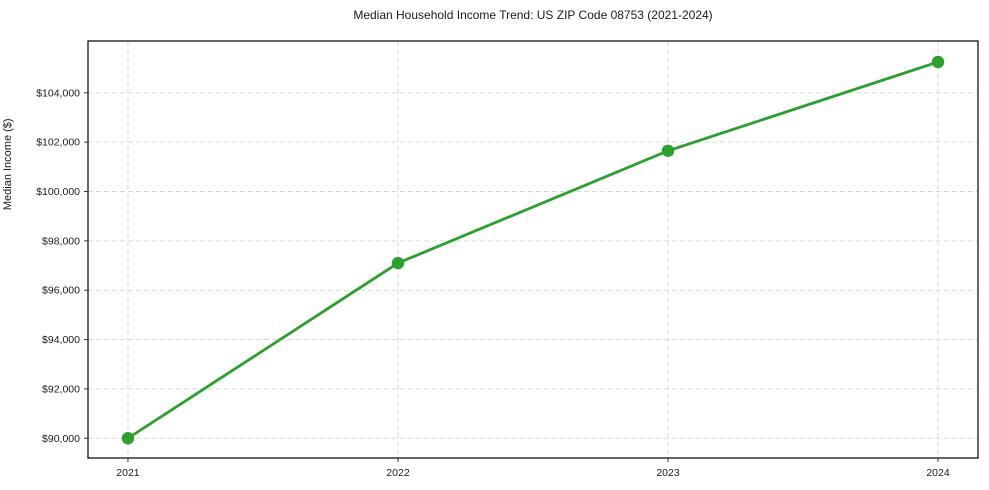 The image size is (989, 490). What do you see at coordinates (61, 389) in the screenshot?
I see `y-tick-label: $92,000` at bounding box center [61, 389].